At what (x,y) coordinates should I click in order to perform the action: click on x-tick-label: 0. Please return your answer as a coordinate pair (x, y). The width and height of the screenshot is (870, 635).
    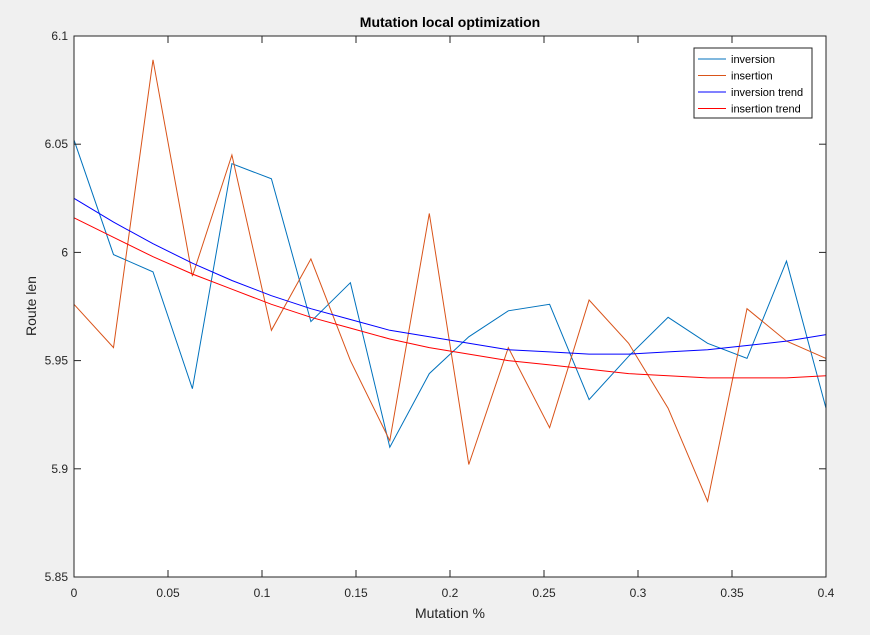
    Looking at the image, I should click on (74, 593).